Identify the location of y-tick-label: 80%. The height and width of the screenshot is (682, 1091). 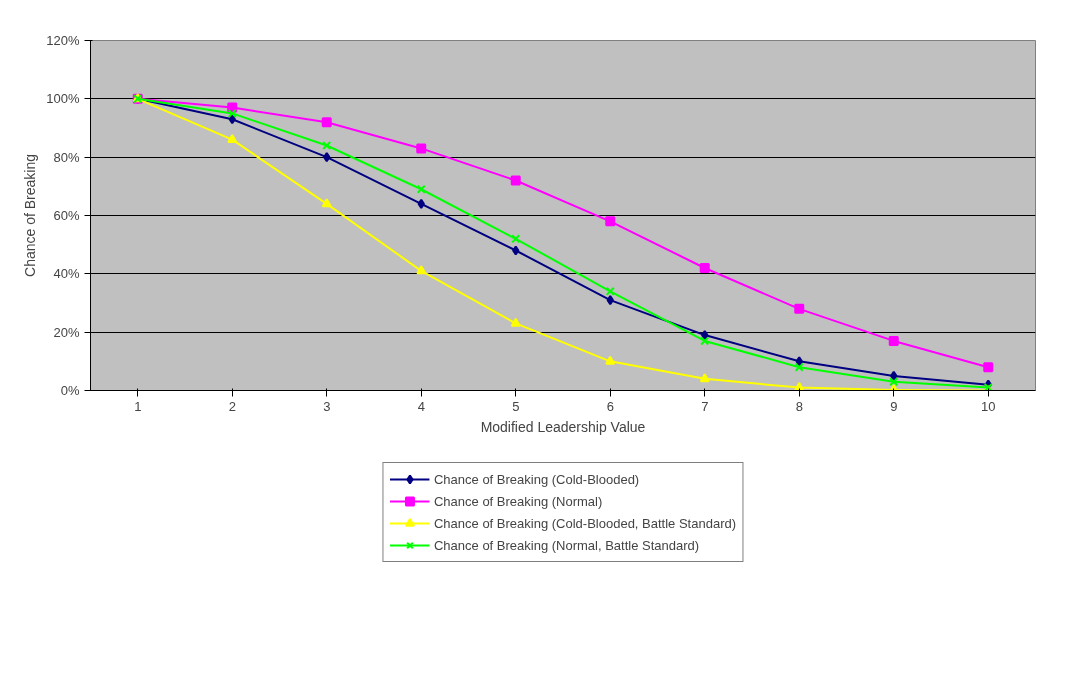
(66, 157).